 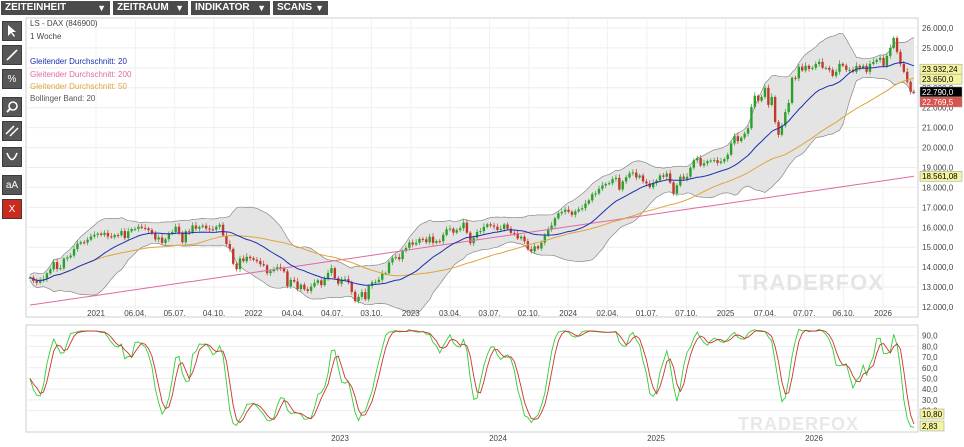 What do you see at coordinates (340, 438) in the screenshot?
I see `stoch-time-label: 2023` at bounding box center [340, 438].